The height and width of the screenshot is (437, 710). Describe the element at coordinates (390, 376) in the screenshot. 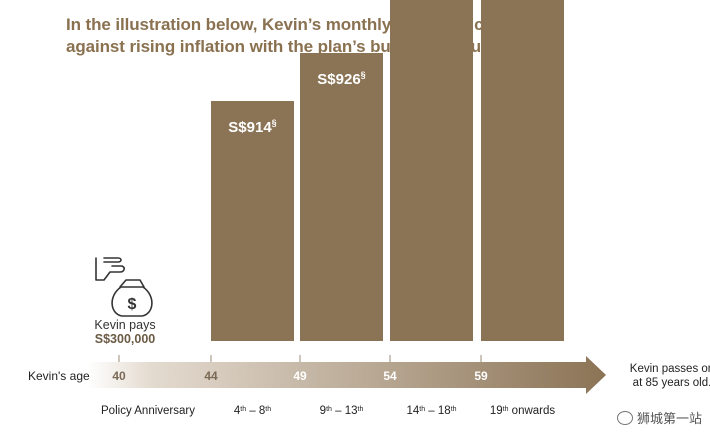

I see `age-label: 54` at that location.